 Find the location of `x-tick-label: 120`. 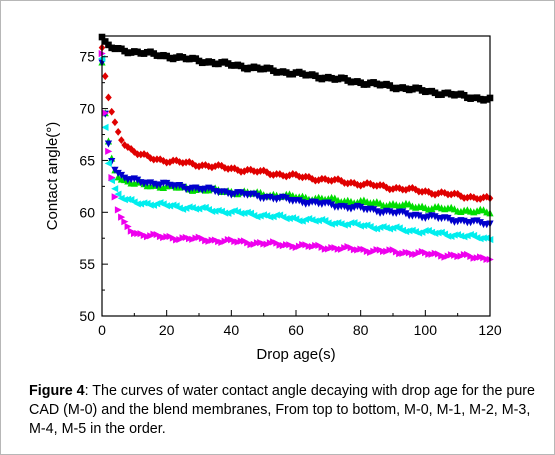

x-tick-label: 120 is located at coordinates (490, 330).